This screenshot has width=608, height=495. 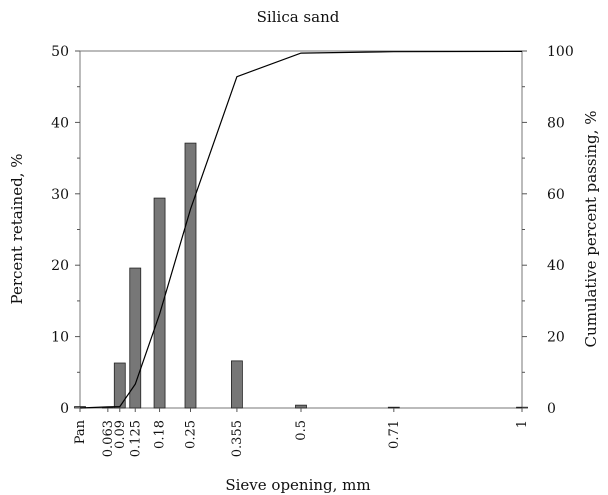 What do you see at coordinates (80, 431) in the screenshot?
I see `x-tick-label: Pan` at bounding box center [80, 431].